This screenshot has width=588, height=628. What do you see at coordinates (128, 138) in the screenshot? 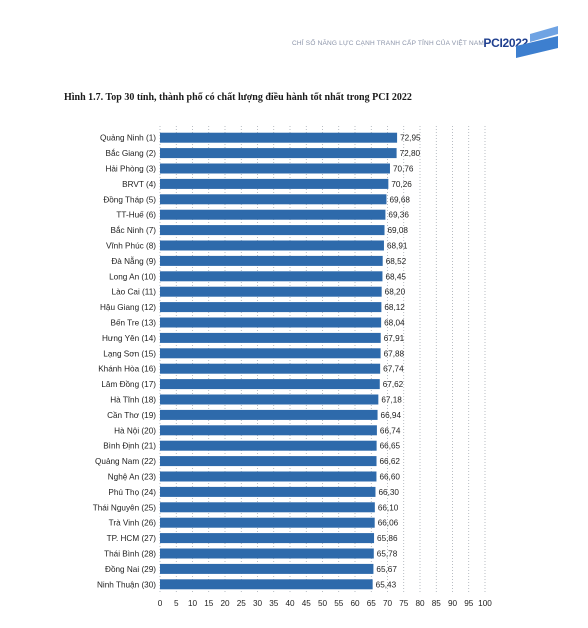
I see `category-label: Quảng Ninh (1)` at bounding box center [128, 138].